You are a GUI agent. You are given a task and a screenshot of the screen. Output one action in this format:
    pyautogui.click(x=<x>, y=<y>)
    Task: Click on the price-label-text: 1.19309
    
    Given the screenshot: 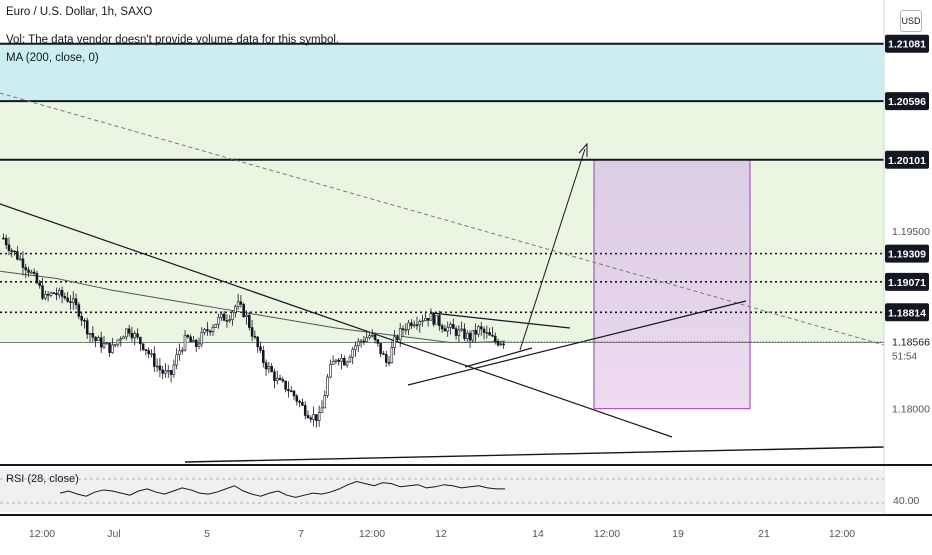 What is the action you would take?
    pyautogui.click(x=907, y=255)
    